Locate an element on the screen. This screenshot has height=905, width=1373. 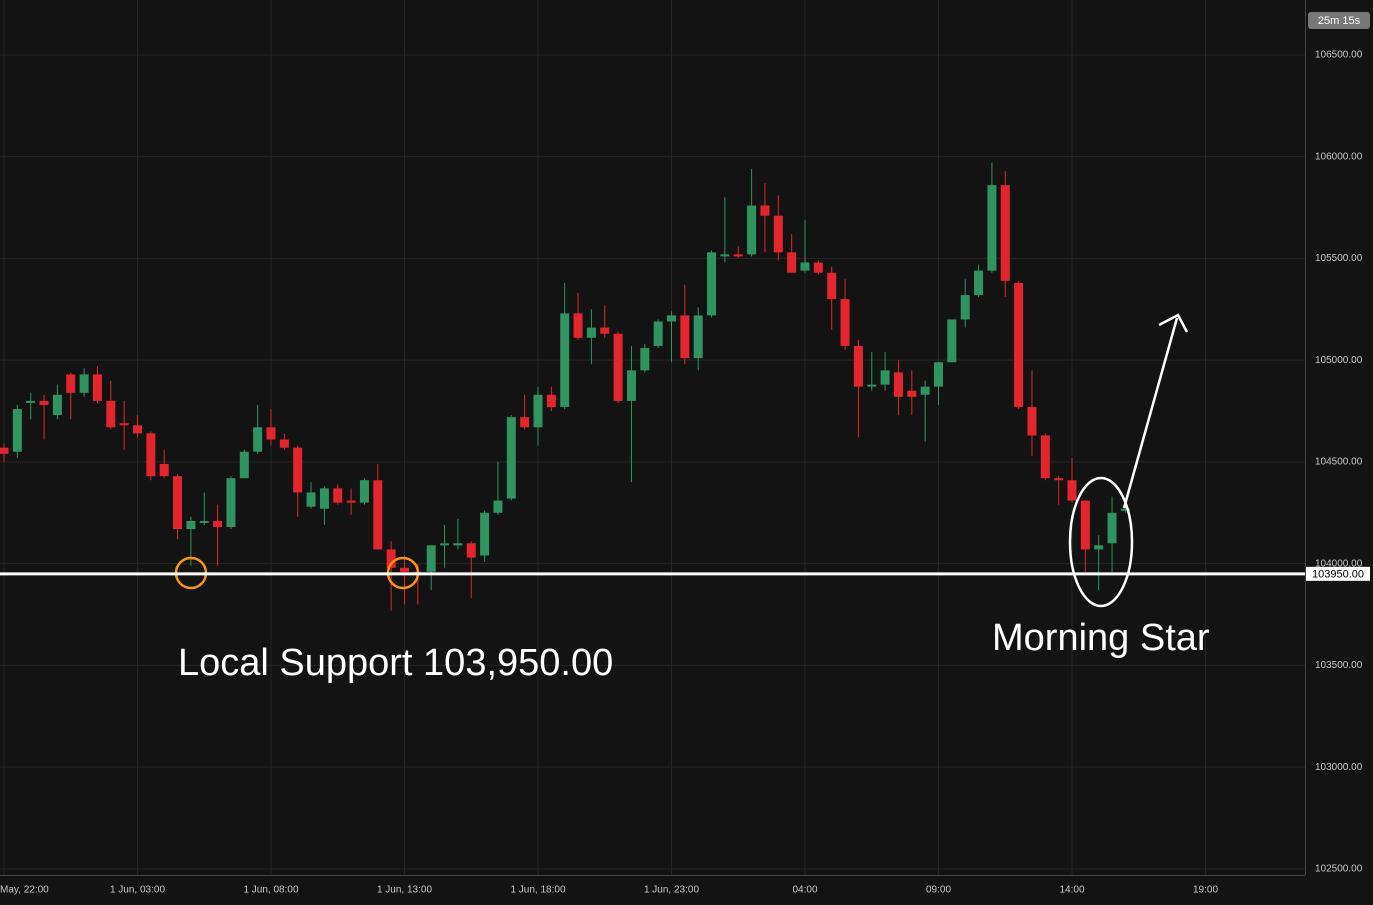
x-tick-label: 1 Jun, 18:00 is located at coordinates (537, 890).